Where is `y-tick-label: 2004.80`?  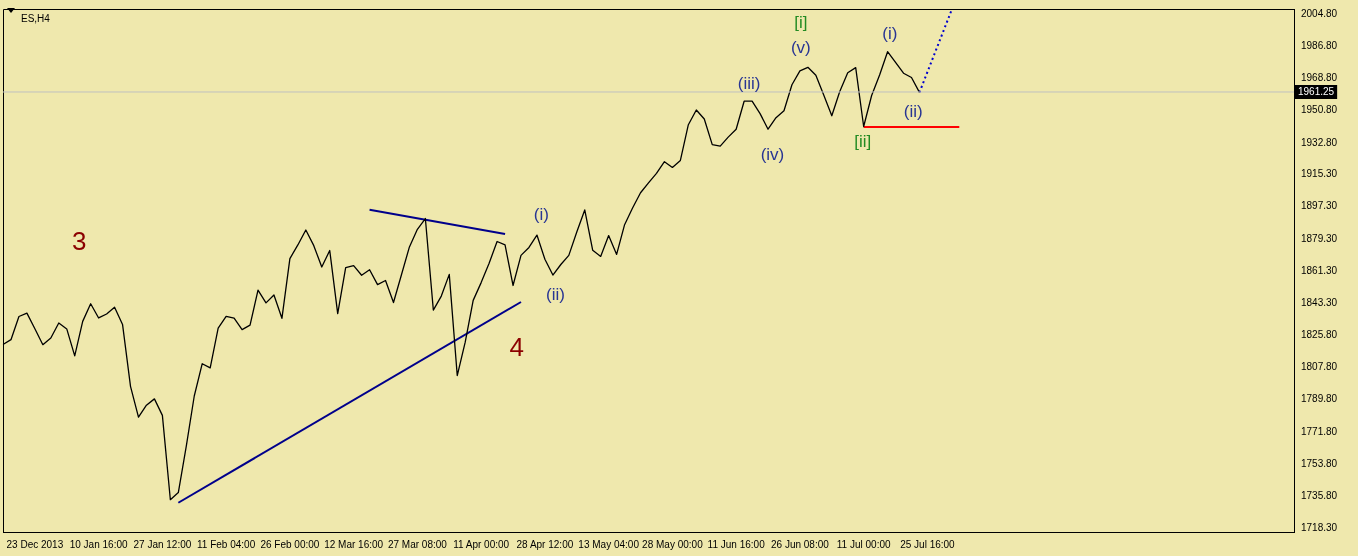 y-tick-label: 2004.80 is located at coordinates (1319, 13).